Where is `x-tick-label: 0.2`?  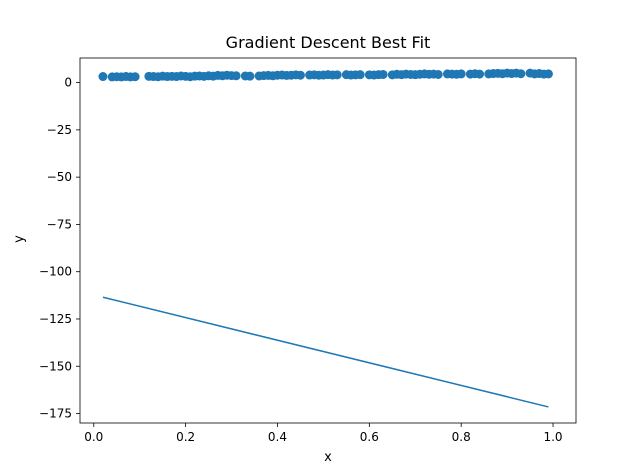 x-tick-label: 0.2 is located at coordinates (185, 437).